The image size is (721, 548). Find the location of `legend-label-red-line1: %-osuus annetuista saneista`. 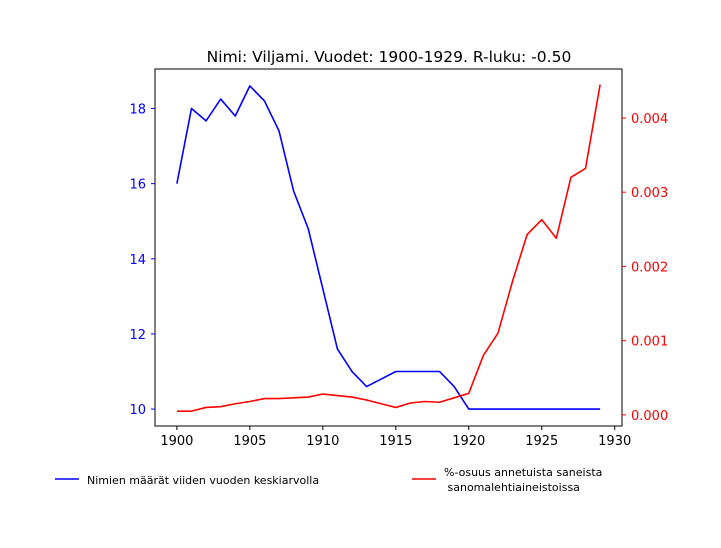

legend-label-red-line1: %-osuus annetuista saneista is located at coordinates (523, 472).